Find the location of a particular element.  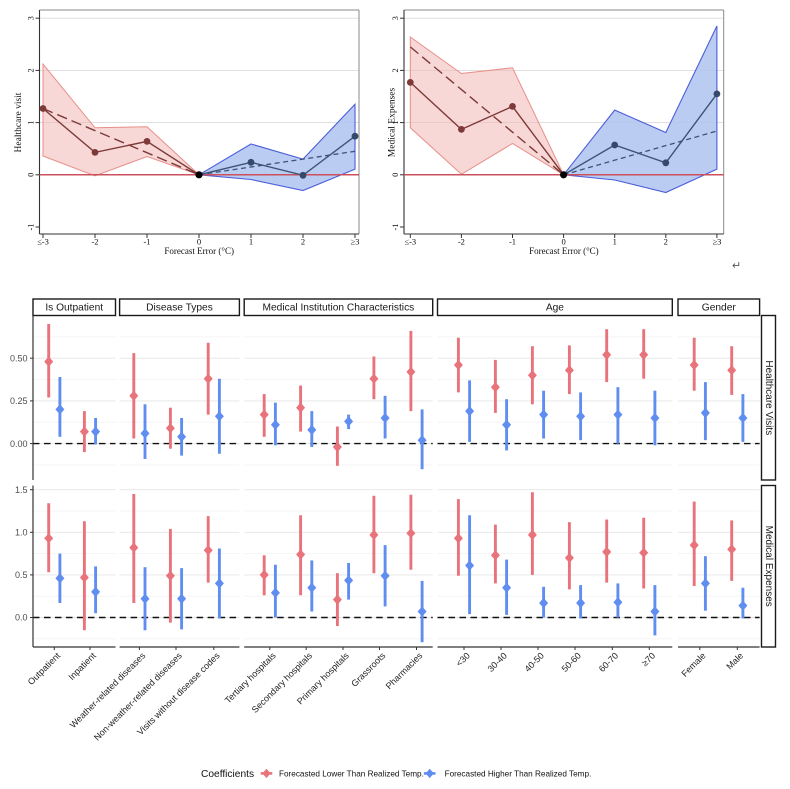

svg-text: Coefficients is located at coordinates (227, 774).